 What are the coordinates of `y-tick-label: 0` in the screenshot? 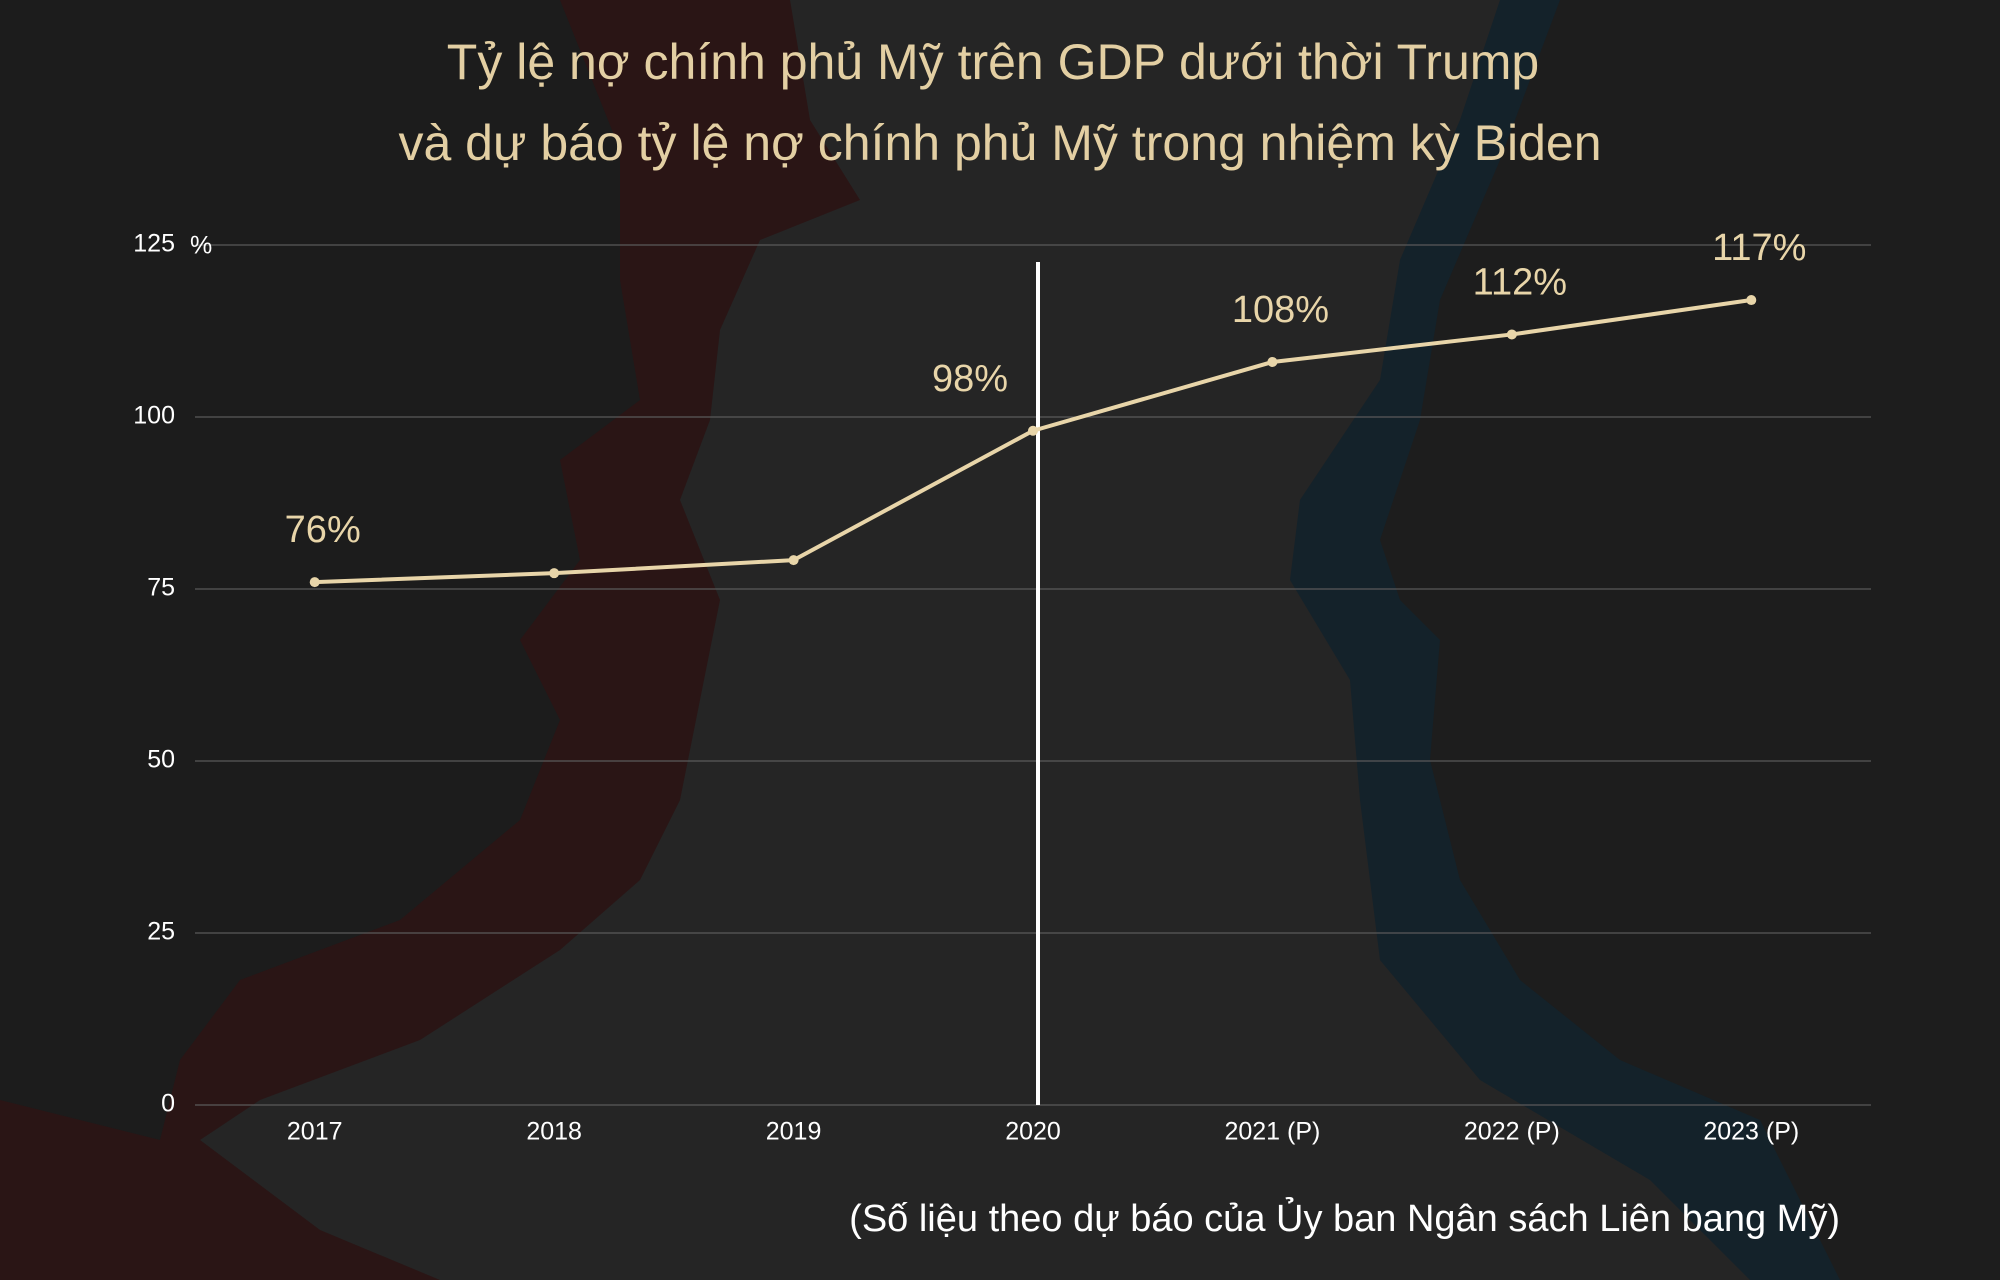 It's located at (168, 1104).